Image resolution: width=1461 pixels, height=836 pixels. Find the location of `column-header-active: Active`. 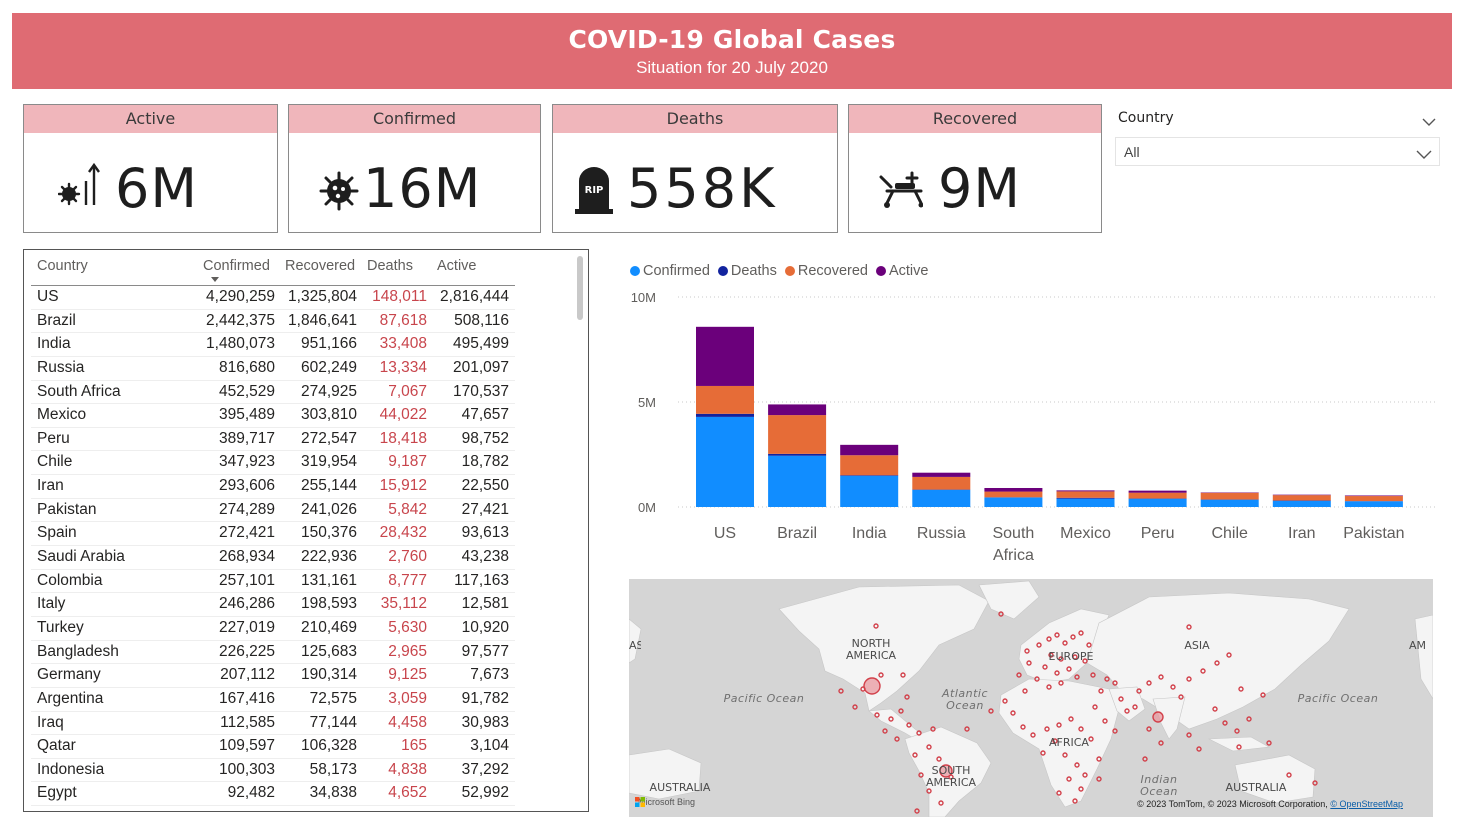

column-header-active: Active is located at coordinates (457, 266).